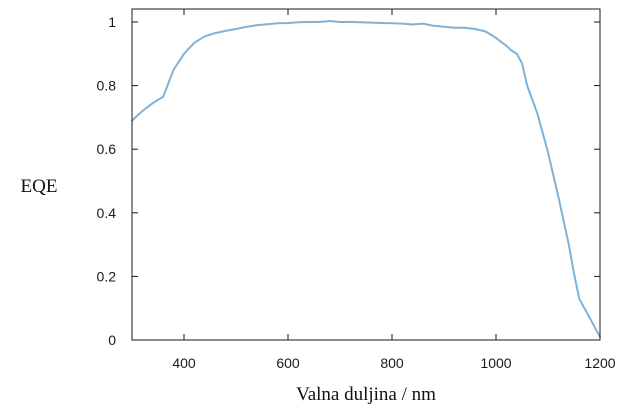 The image size is (625, 408). What do you see at coordinates (495, 363) in the screenshot?
I see `x-tick-label: 1000` at bounding box center [495, 363].